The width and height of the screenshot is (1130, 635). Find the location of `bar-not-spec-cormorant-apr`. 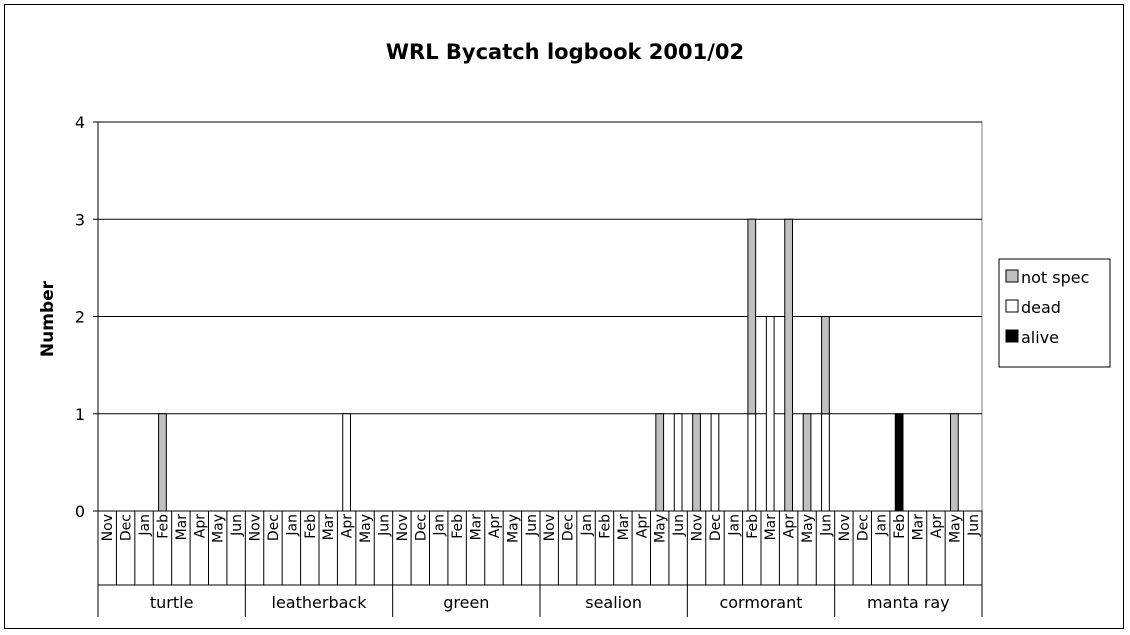

bar-not-spec-cormorant-apr is located at coordinates (788, 365).